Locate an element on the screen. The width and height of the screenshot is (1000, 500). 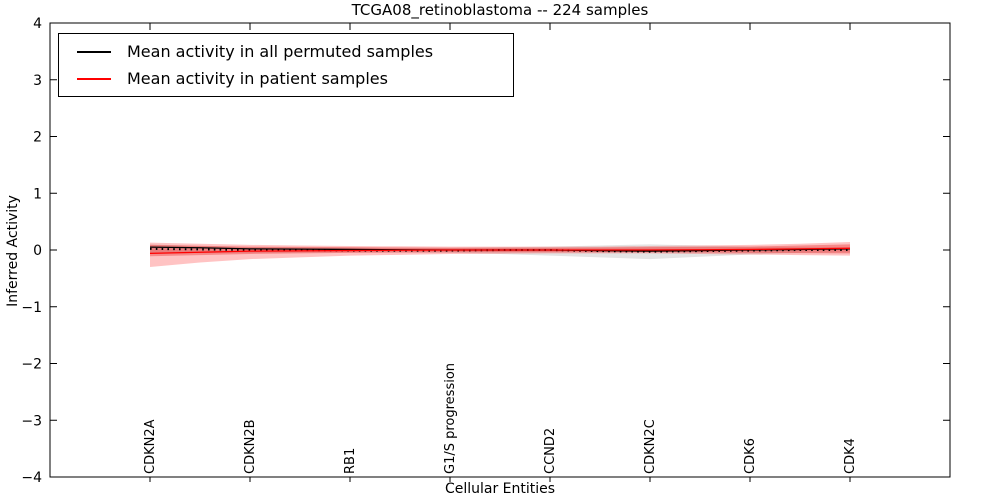
median-activity-permuted is located at coordinates (499, 250).